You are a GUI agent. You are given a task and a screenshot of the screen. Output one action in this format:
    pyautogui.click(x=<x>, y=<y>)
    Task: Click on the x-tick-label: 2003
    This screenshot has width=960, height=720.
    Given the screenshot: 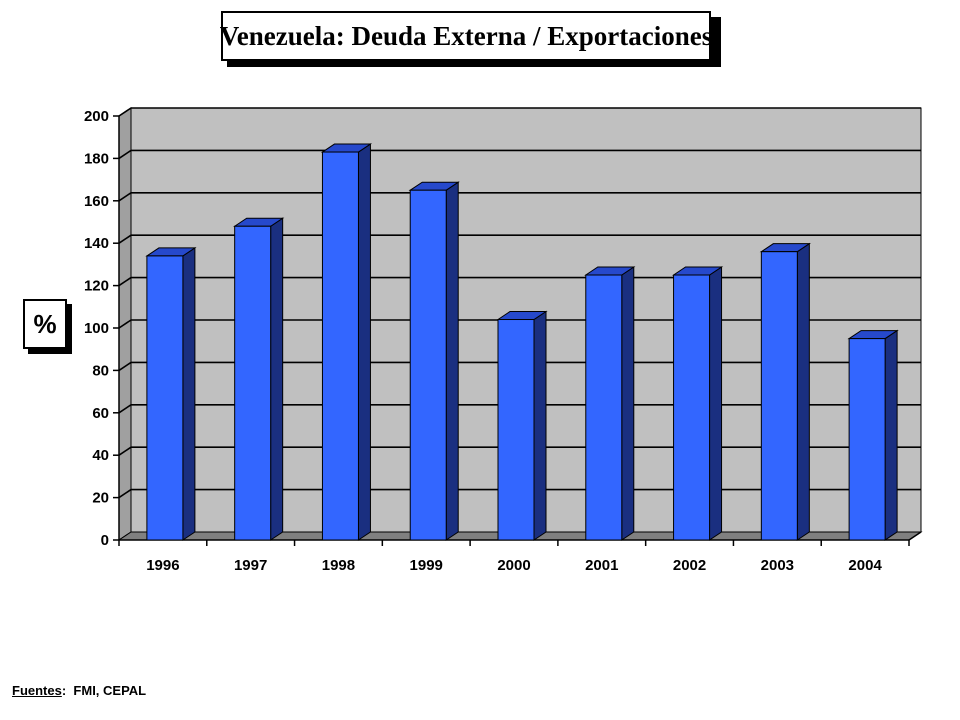 What is the action you would take?
    pyautogui.click(x=777, y=565)
    